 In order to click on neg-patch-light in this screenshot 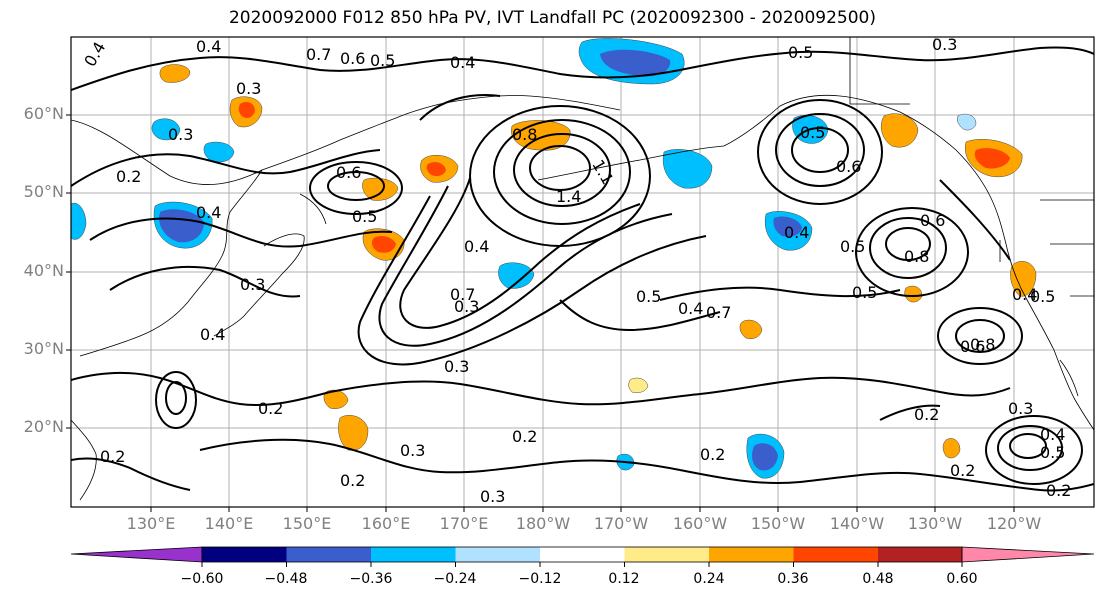, I will do `click(966, 122)`.